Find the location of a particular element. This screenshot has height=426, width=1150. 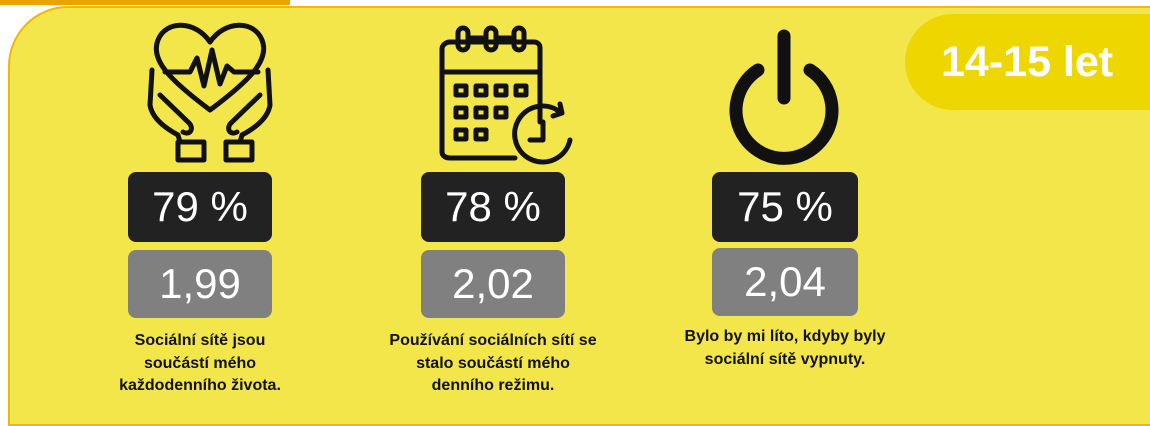

caption-line: stalo součástí mého is located at coordinates (493, 363).